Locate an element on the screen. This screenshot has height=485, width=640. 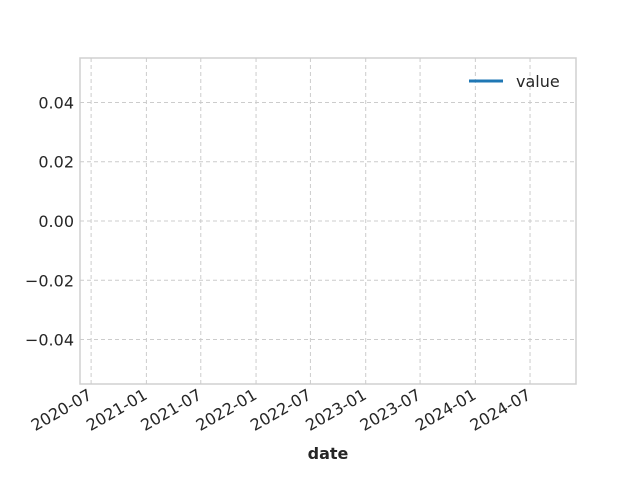
y-tick-label: −0.04 is located at coordinates (49, 340).